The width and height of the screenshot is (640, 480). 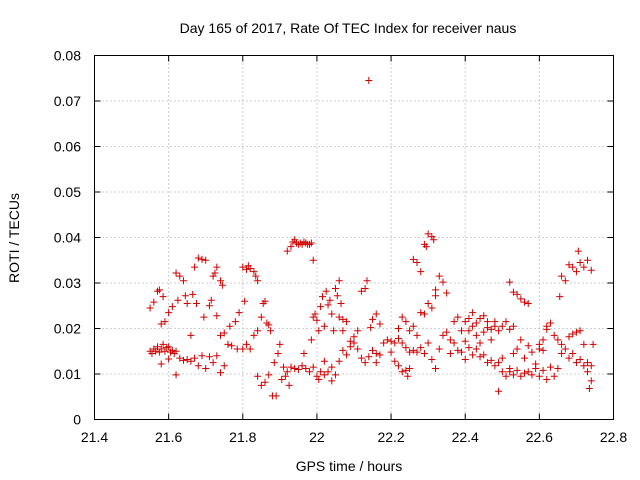 What do you see at coordinates (539, 437) in the screenshot?
I see `x-tick-label: 22.6` at bounding box center [539, 437].